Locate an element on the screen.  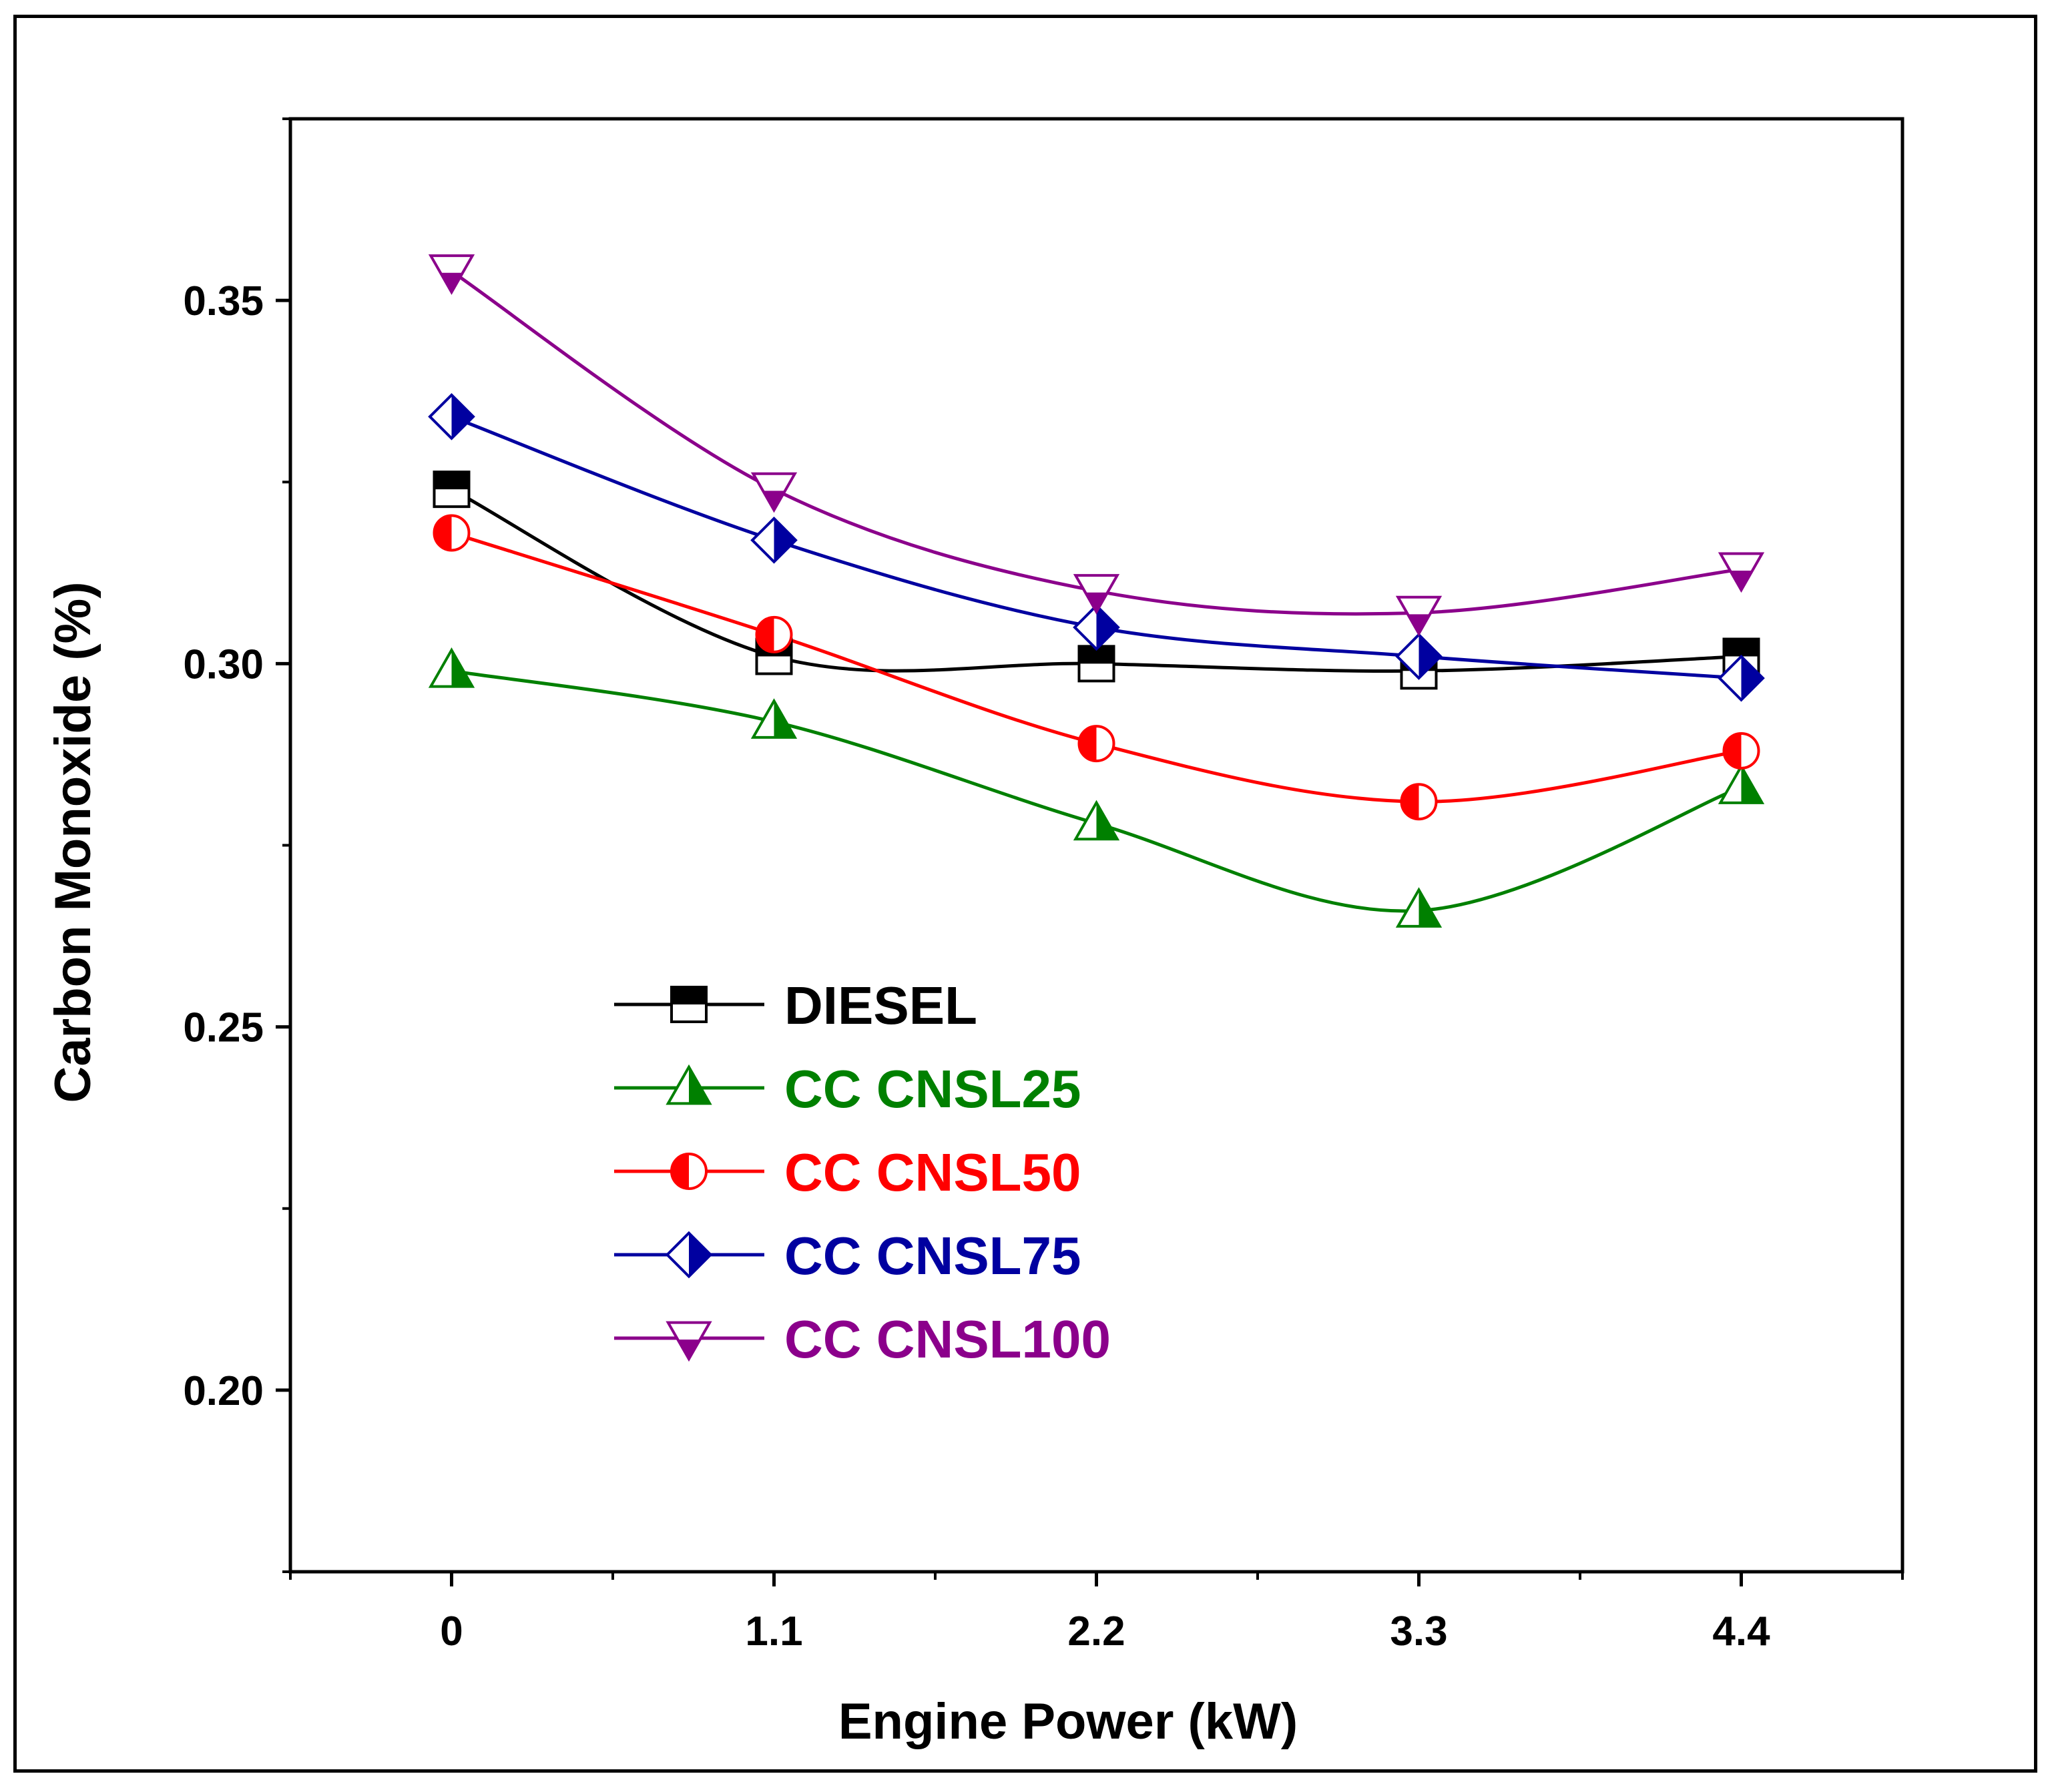
legend-item: CC CNSL50 is located at coordinates (848, 1172).